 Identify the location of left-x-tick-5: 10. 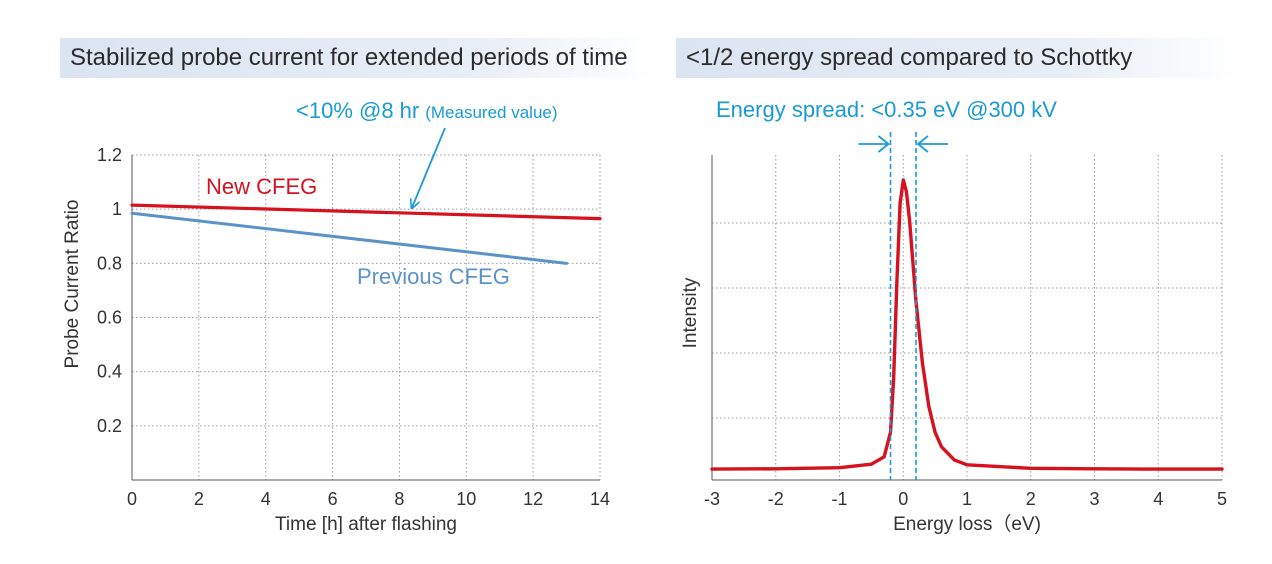
(466, 499).